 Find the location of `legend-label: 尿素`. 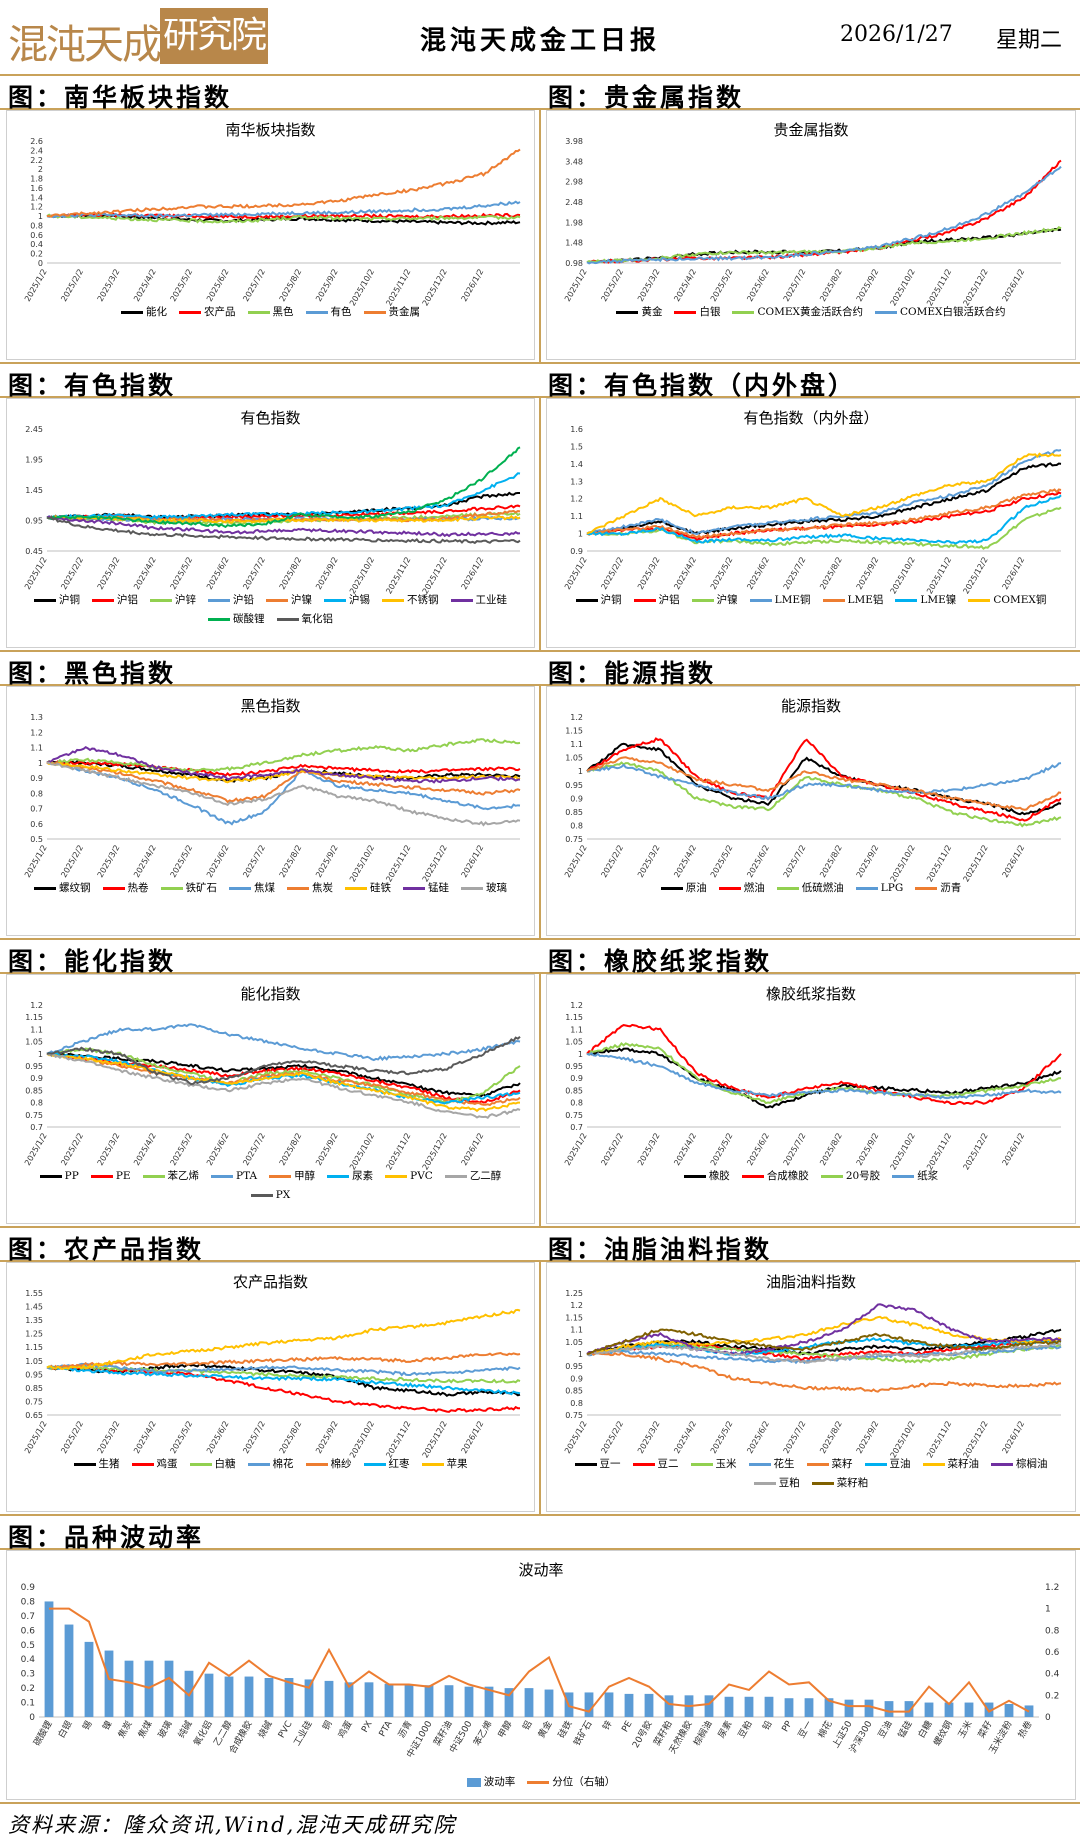

legend-label: 尿素 is located at coordinates (363, 1176).